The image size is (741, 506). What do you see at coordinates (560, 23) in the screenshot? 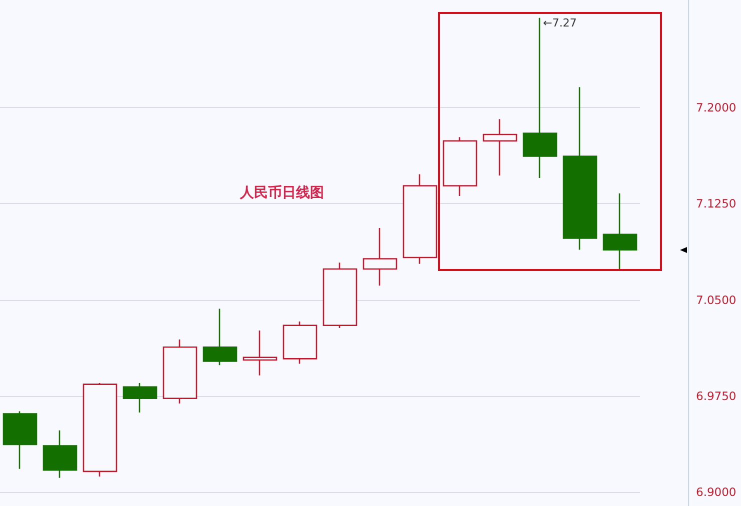
I see `annotation: ←7.27` at bounding box center [560, 23].